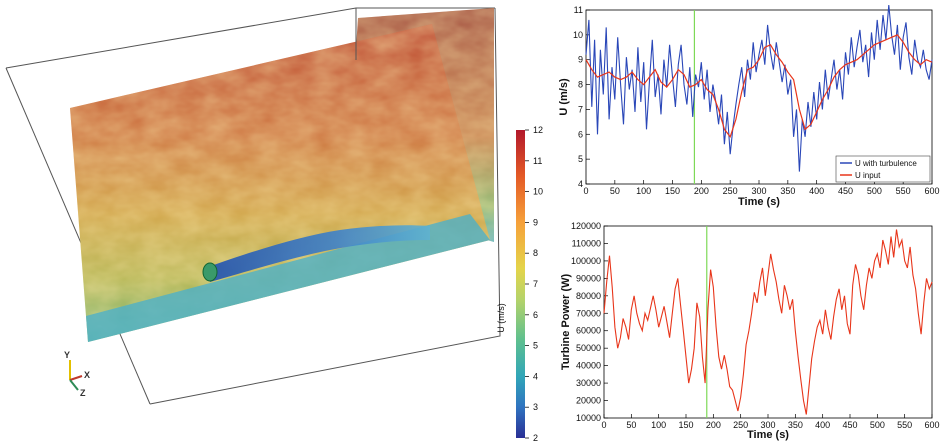 The image size is (943, 443). Describe the element at coordinates (67, 355) in the screenshot. I see `triad-y-label: Y` at that location.